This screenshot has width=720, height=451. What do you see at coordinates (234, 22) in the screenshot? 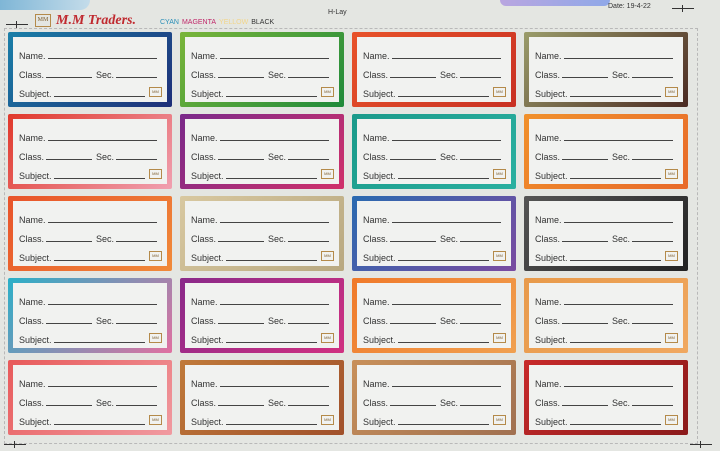
I see `ink-yellow: YELLOW` at bounding box center [234, 22].